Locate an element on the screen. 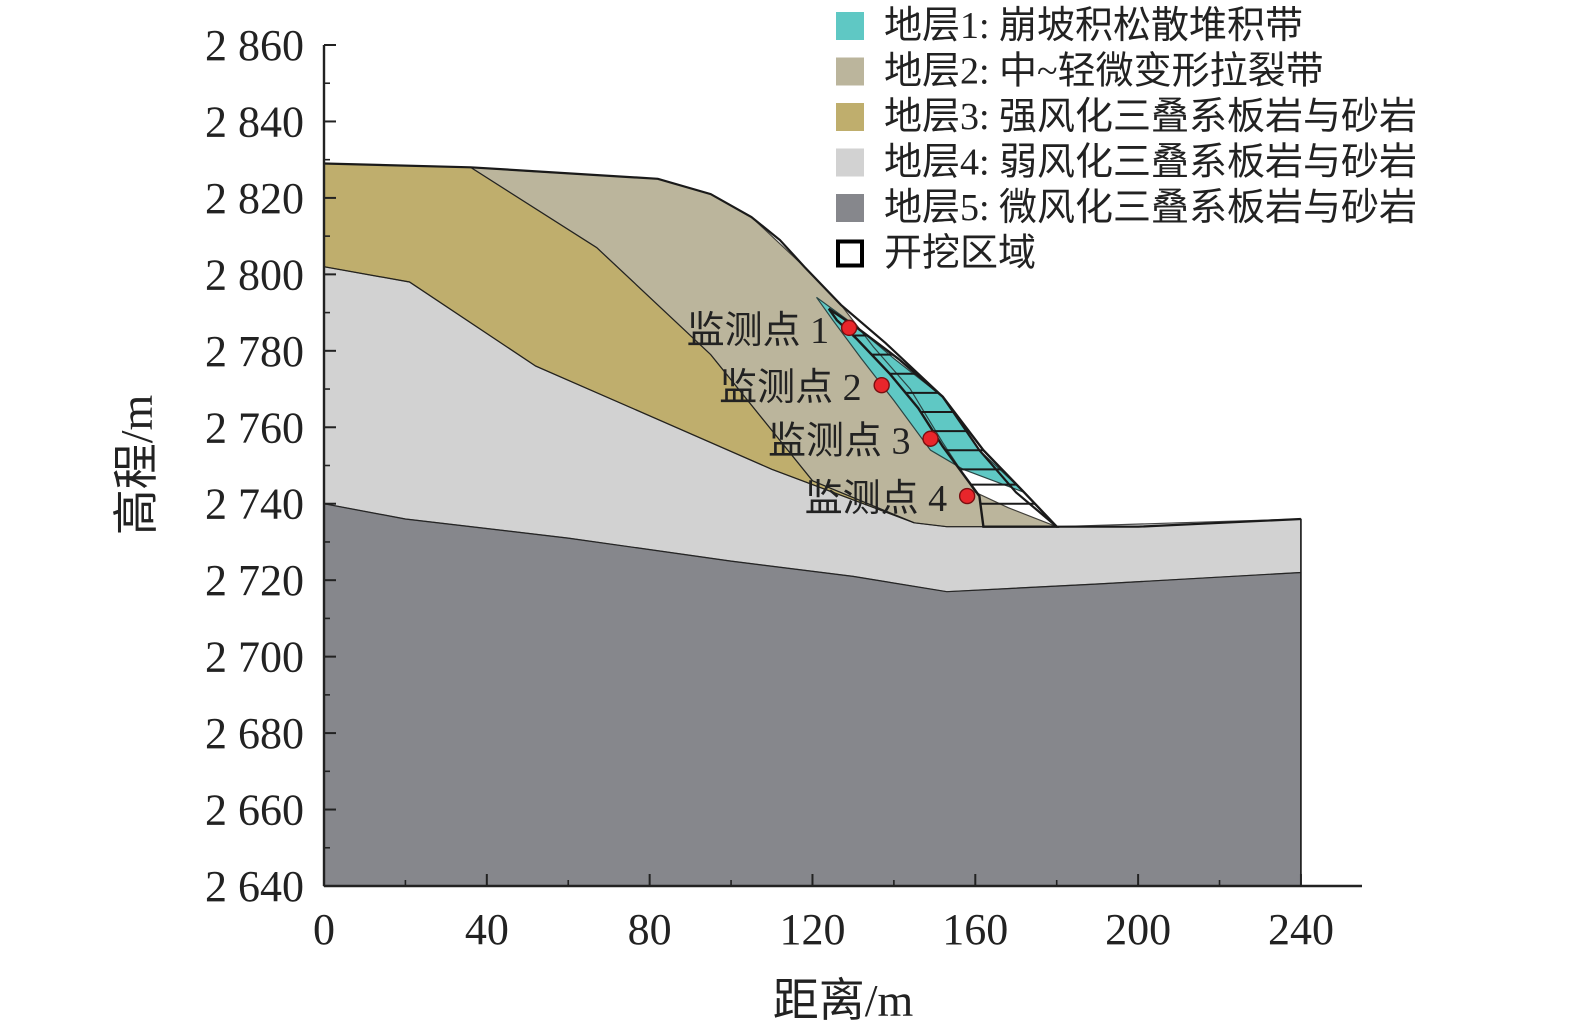 This screenshot has height=1036, width=1575. legend-label: 地层1: 崩坡积松散堆积带 is located at coordinates (1093, 26).